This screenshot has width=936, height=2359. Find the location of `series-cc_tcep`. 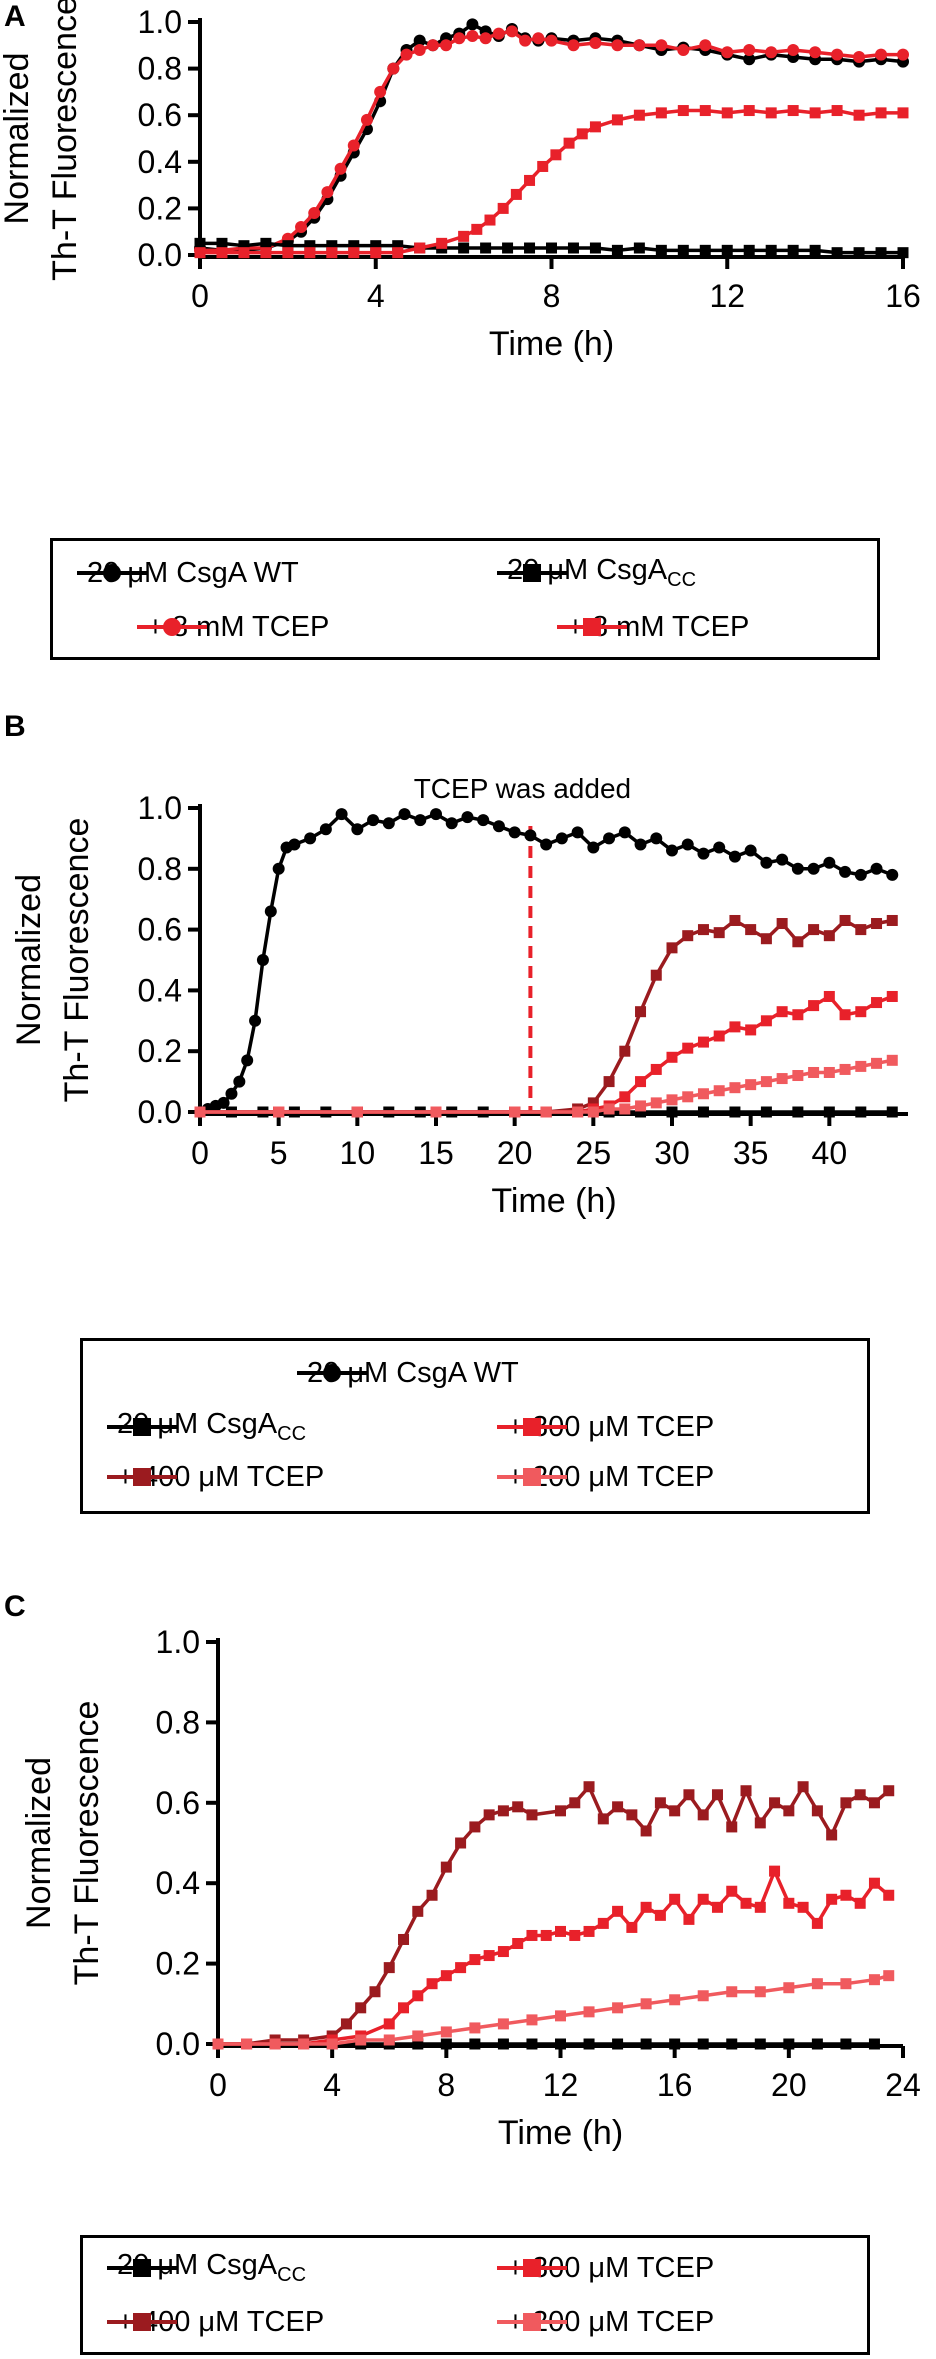

series-cc_tcep is located at coordinates (551, 182).